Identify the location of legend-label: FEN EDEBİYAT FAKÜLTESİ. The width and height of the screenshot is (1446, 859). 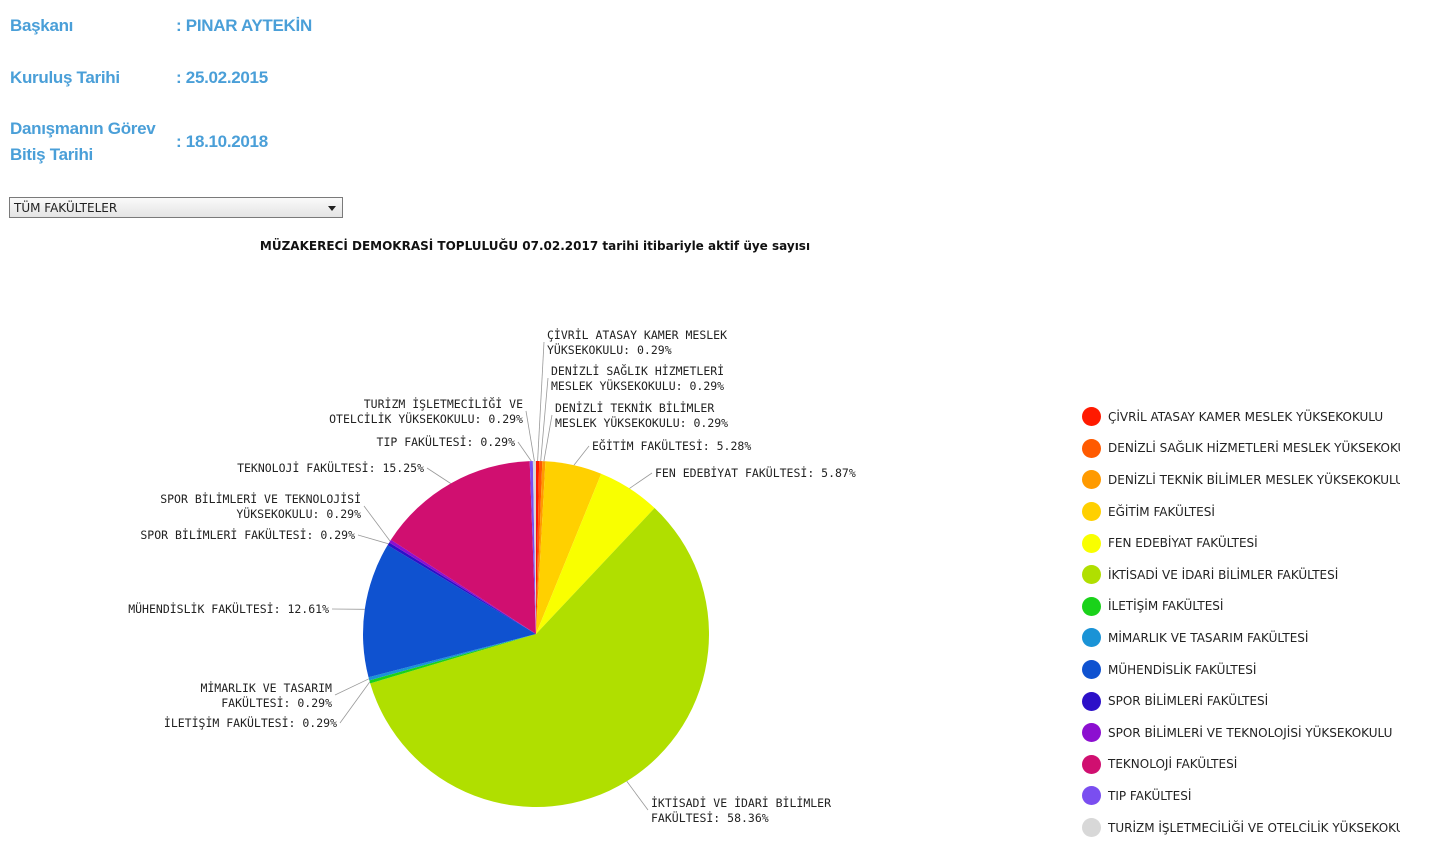
(1183, 543).